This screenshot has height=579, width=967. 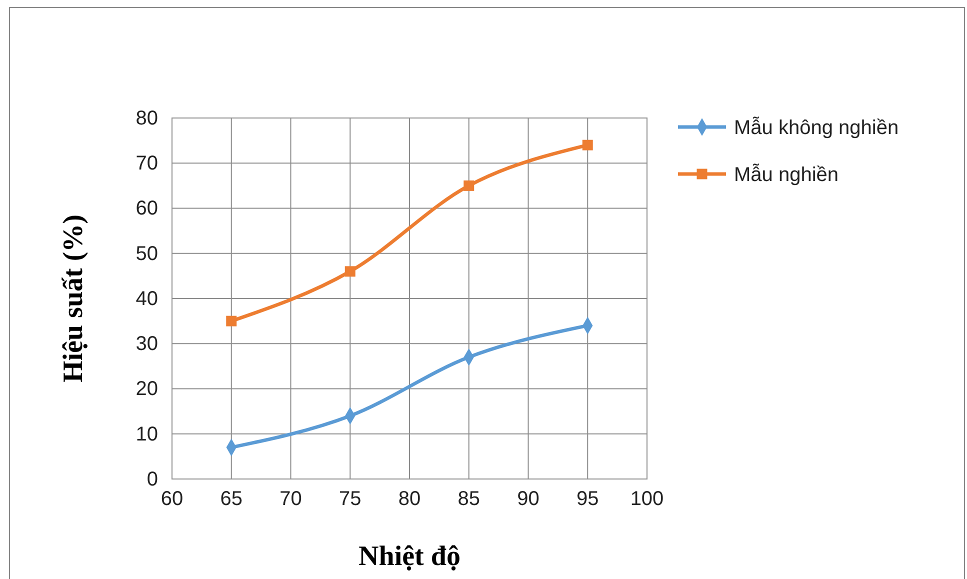 I want to click on x-tick-label: 80, so click(x=409, y=499).